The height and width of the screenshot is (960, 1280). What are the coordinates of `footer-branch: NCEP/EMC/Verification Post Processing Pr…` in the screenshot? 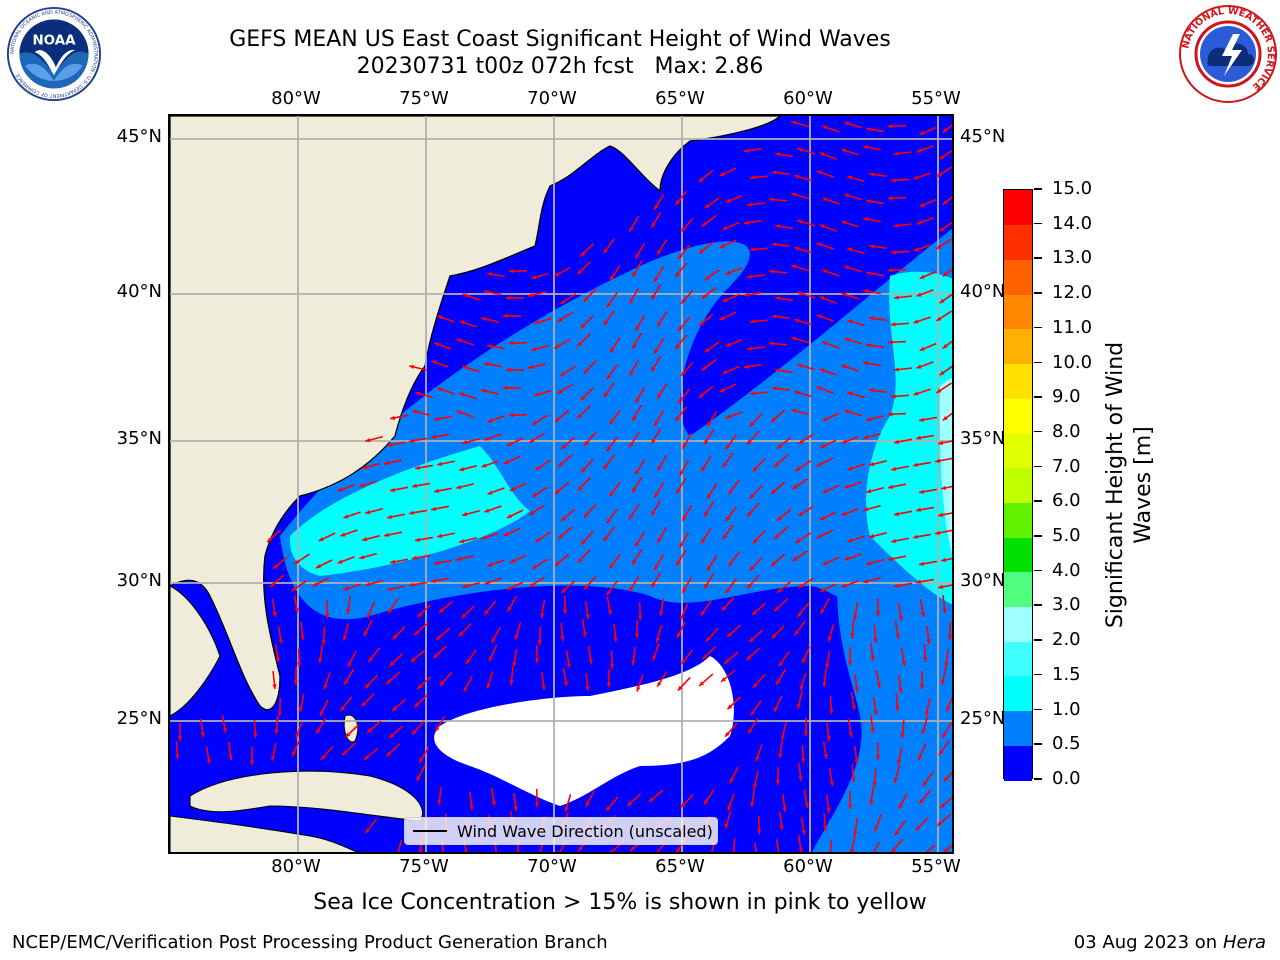 It's located at (310, 942).